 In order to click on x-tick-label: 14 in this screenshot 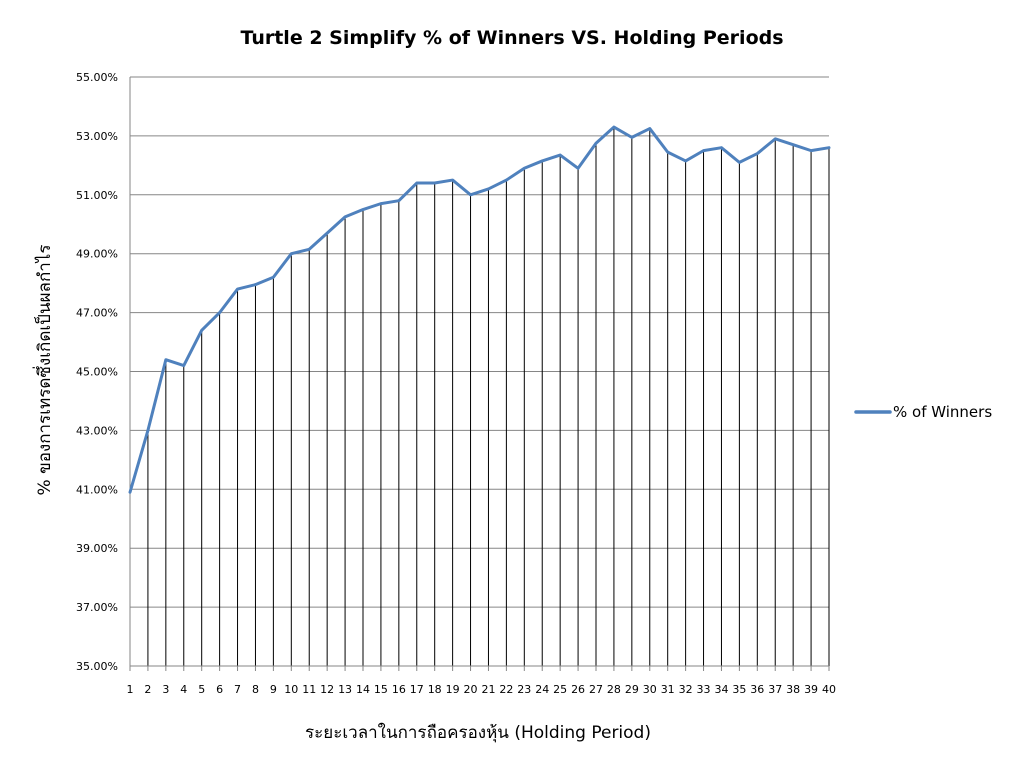, I will do `click(363, 689)`.